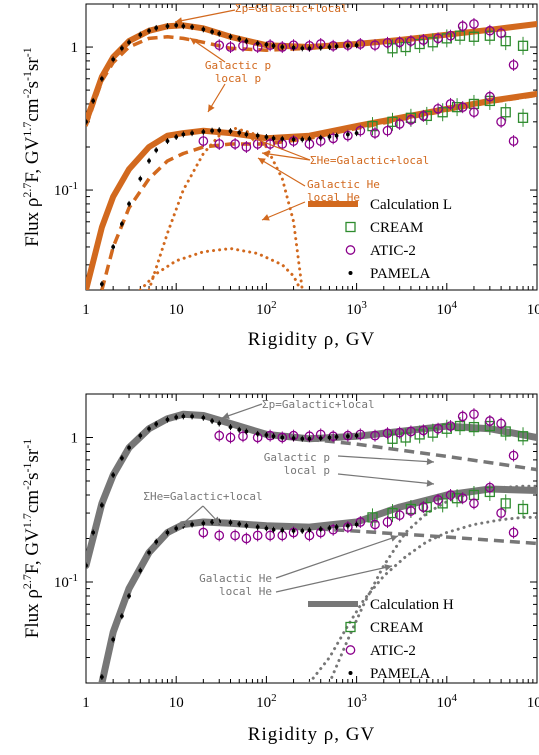 The image size is (539, 755). What do you see at coordinates (66, 189) in the screenshot?
I see `y-tick-label: 10-1` at bounding box center [66, 189].